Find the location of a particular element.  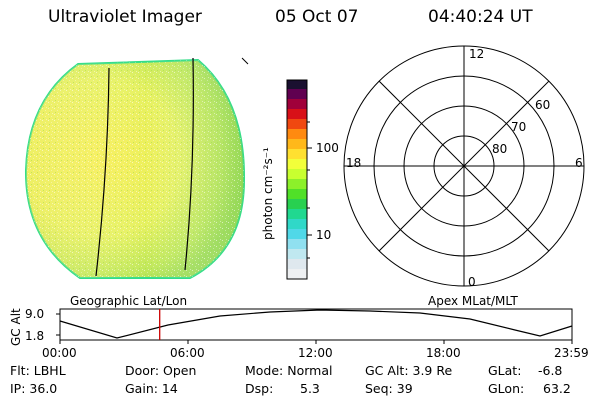

glon-label: GLon: is located at coordinates (506, 388).